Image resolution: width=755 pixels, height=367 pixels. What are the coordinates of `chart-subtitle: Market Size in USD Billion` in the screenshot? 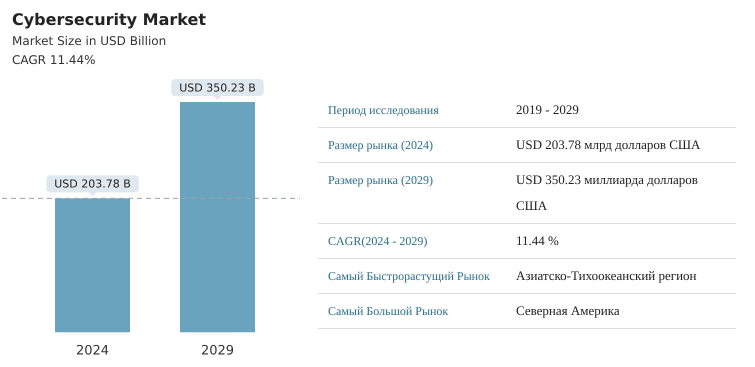 It's located at (89, 41).